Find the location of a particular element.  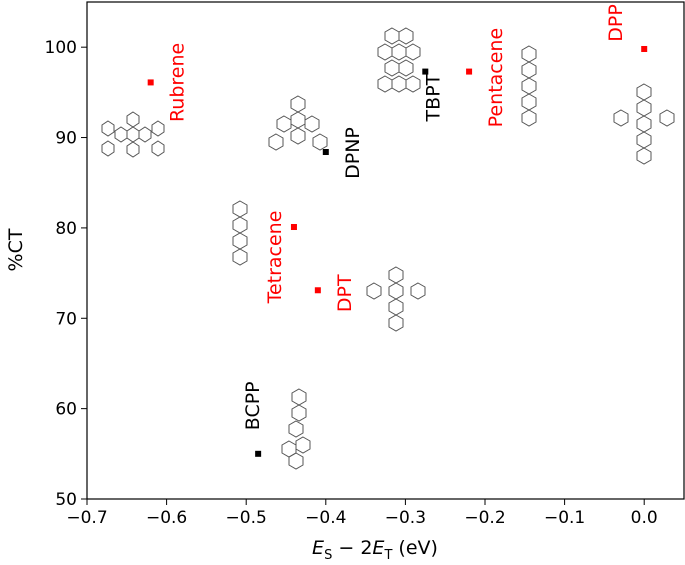

point-label-tetracene: Tetracene is located at coordinates (275, 258).